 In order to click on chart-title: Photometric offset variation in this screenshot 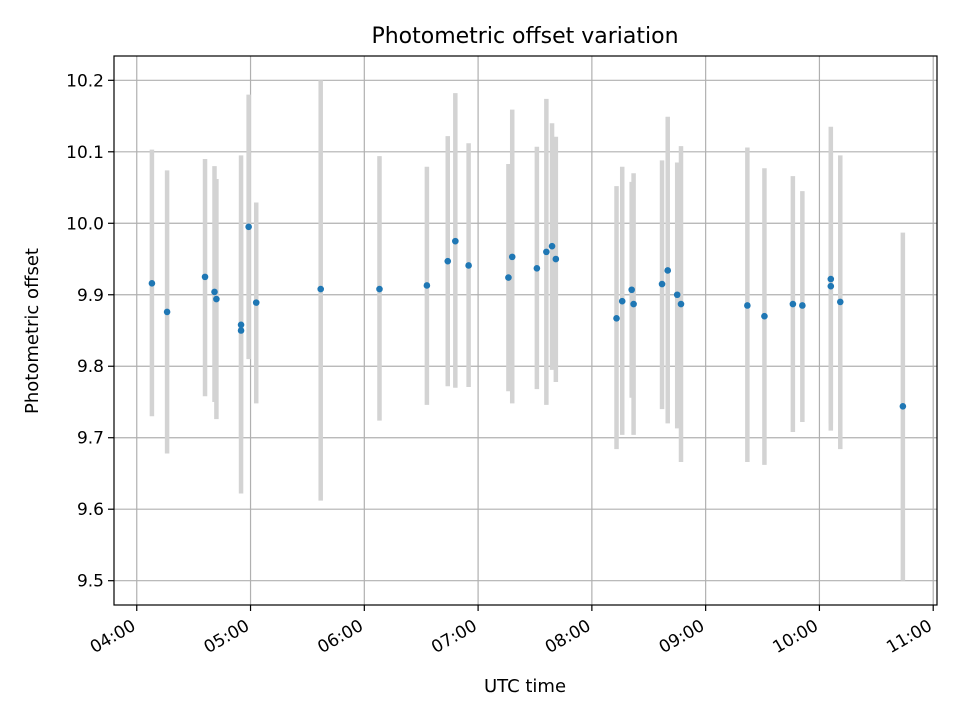, I will do `click(524, 36)`.